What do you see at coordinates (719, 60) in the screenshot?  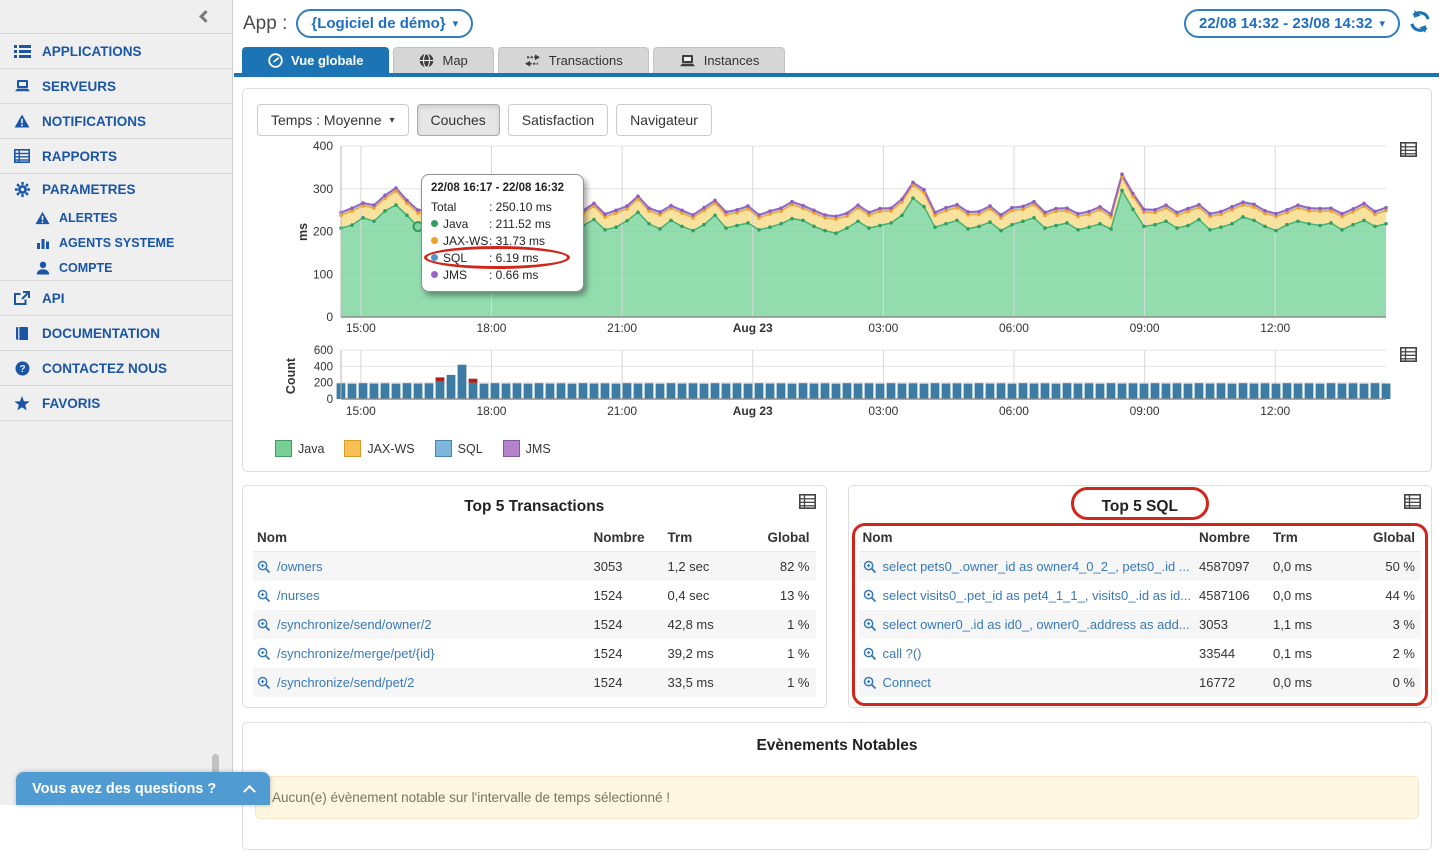 I see `tab-instances: Instances` at bounding box center [719, 60].